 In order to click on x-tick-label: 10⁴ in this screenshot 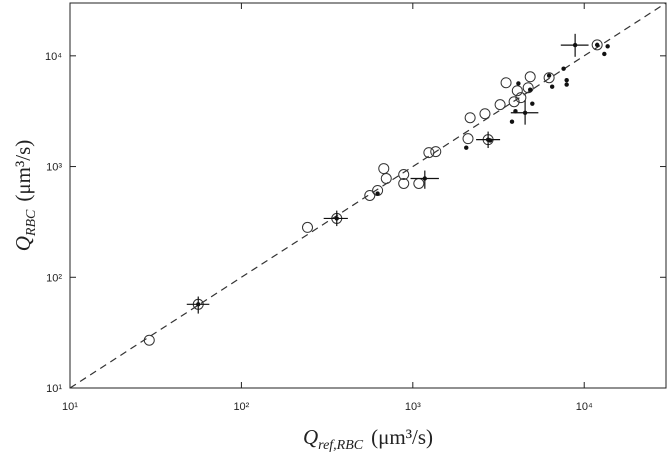, I will do `click(584, 407)`.